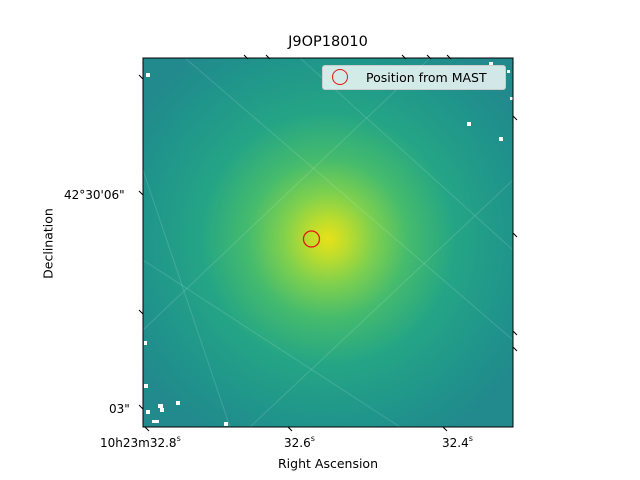 The image size is (640, 480). I want to click on chart-title: J9OP18010, so click(328, 42).